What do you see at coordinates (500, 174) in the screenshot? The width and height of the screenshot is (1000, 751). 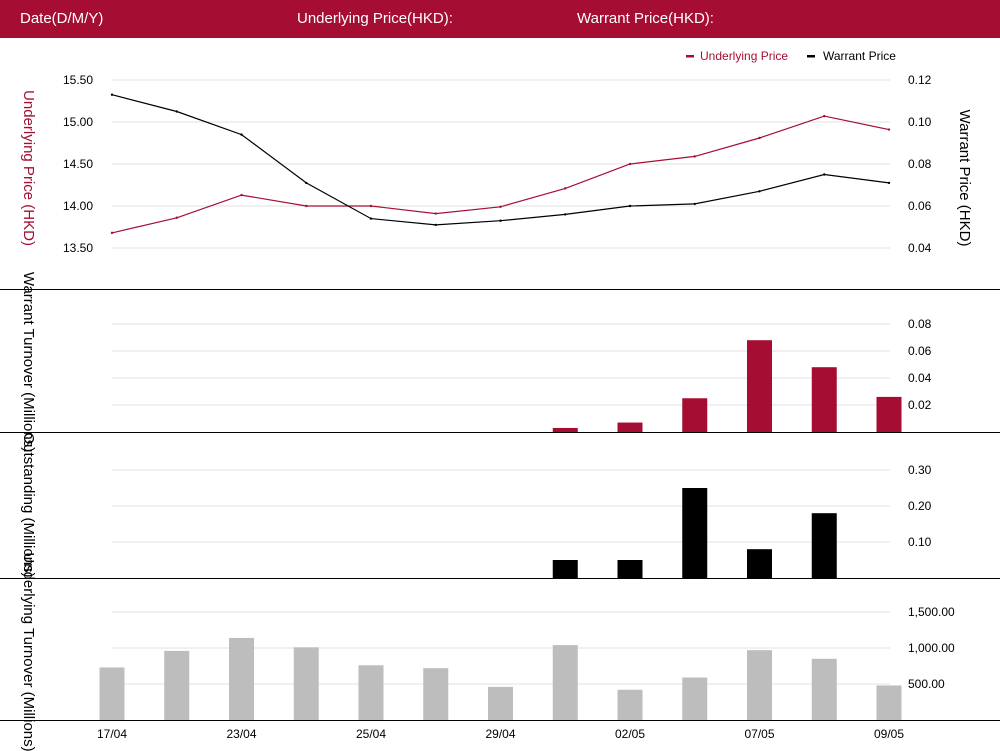 I see `underlying-price-line` at bounding box center [500, 174].